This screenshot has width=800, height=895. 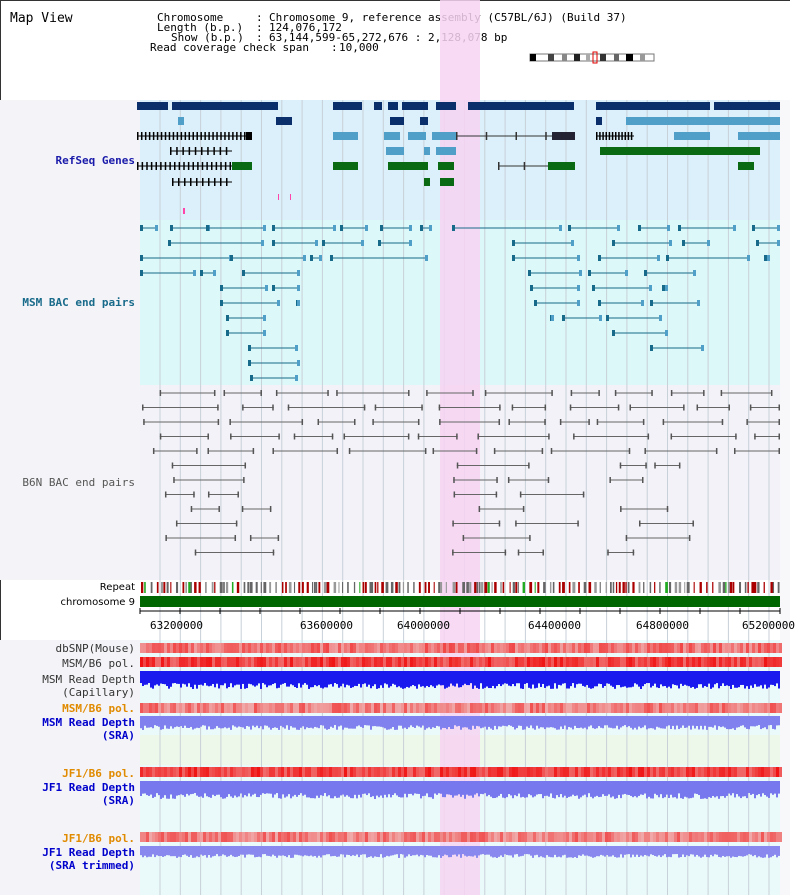 What do you see at coordinates (592, 57) in the screenshot?
I see `chromosome-ideogram` at bounding box center [592, 57].